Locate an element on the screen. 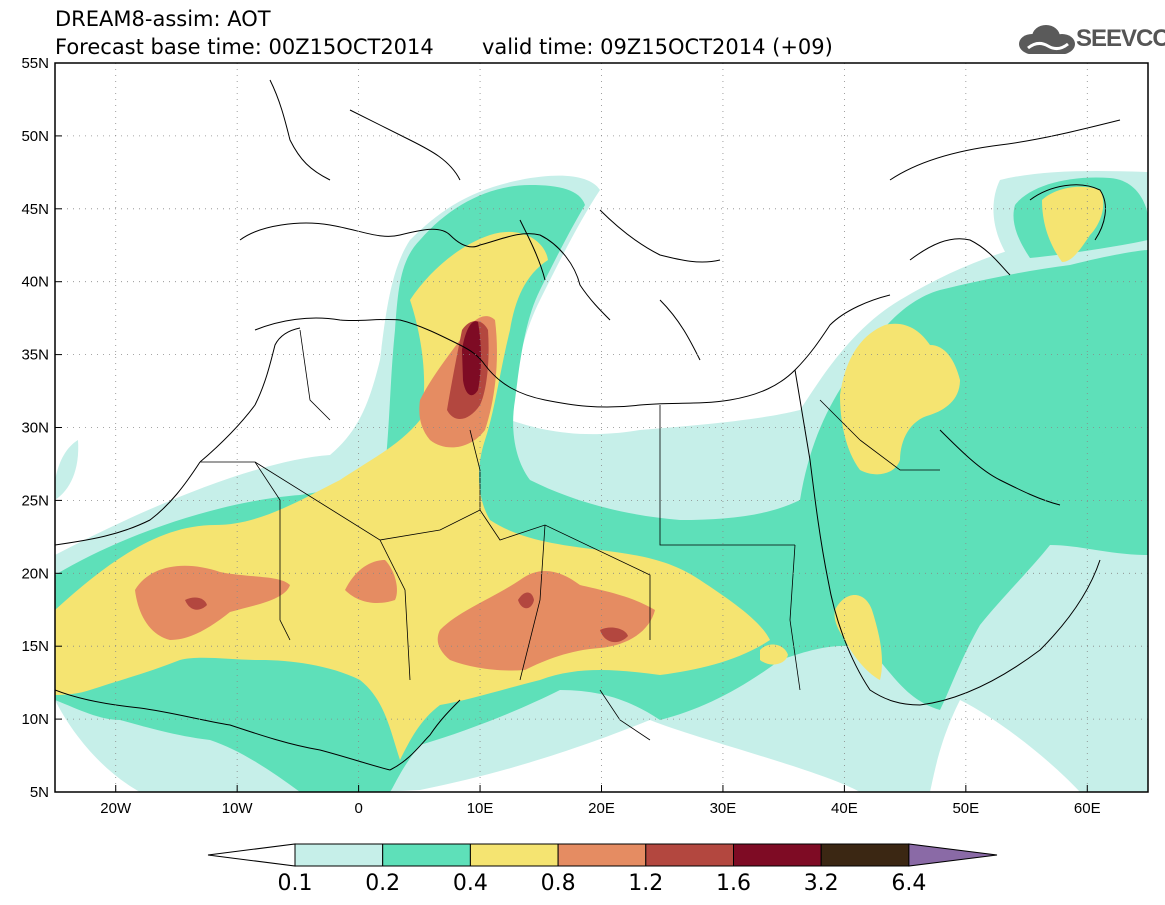 Image resolution: width=1165 pixels, height=905 pixels. lon-label: 10W is located at coordinates (238, 808).